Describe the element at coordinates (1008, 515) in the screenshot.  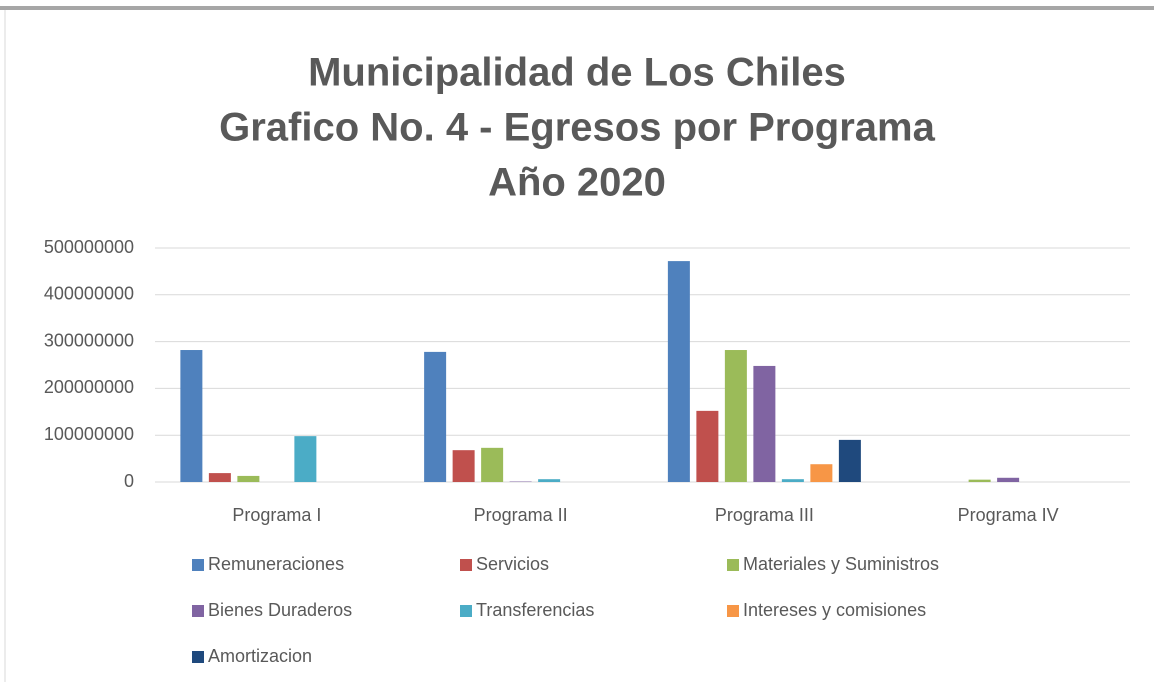
I see `x-tick-label: Programa IV` at that location.